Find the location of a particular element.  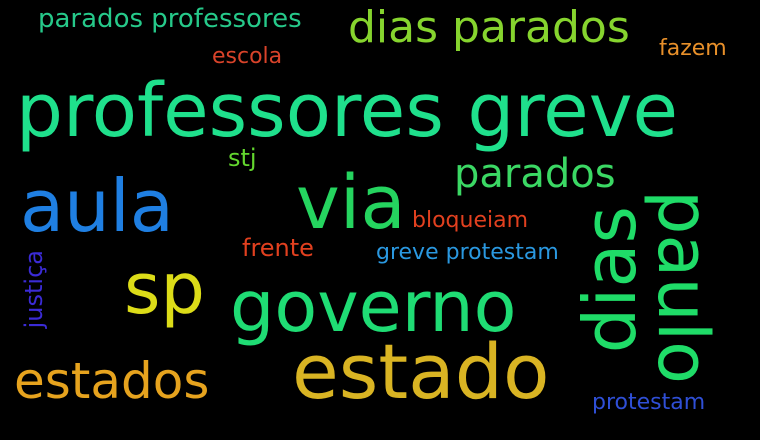

word-escola: escola is located at coordinates (247, 56).